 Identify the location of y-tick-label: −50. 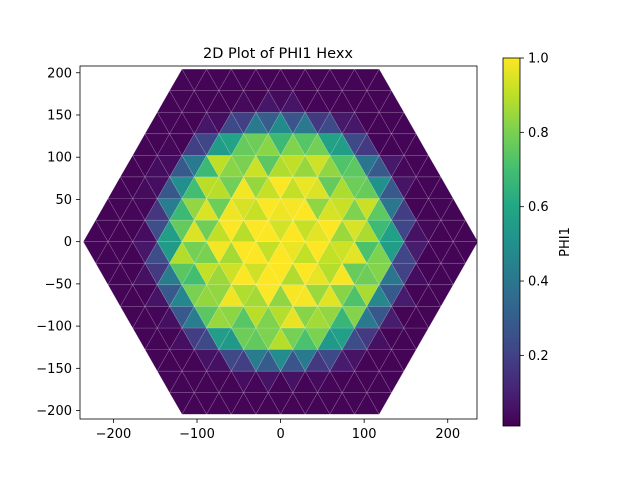
(58, 284).